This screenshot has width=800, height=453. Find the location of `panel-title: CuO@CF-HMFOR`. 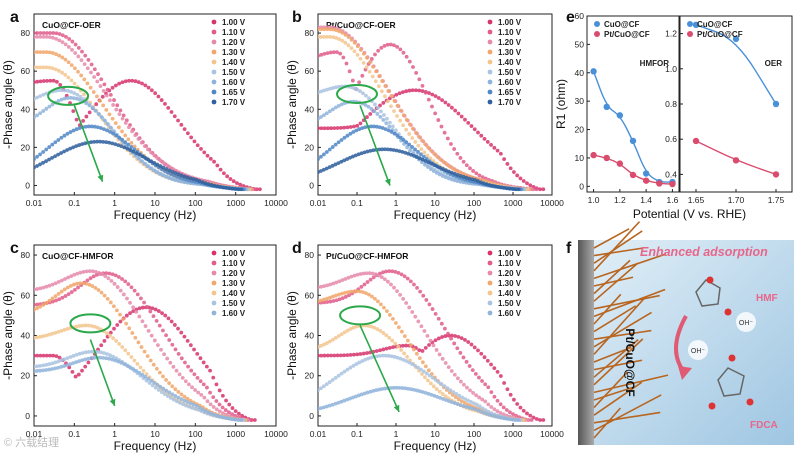

panel-title: CuO@CF-HMFOR is located at coordinates (78, 256).